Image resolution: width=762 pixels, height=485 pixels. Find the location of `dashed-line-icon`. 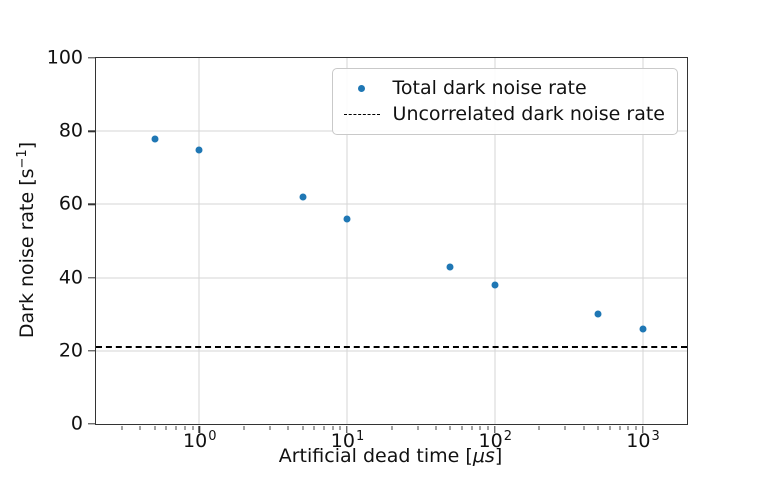

dashed-line-icon is located at coordinates (361, 114).